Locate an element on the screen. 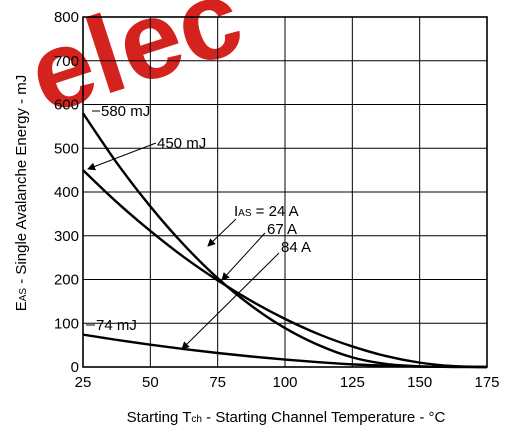 Image resolution: width=515 pixels, height=434 pixels. x-tick-label: 75 is located at coordinates (217, 382).